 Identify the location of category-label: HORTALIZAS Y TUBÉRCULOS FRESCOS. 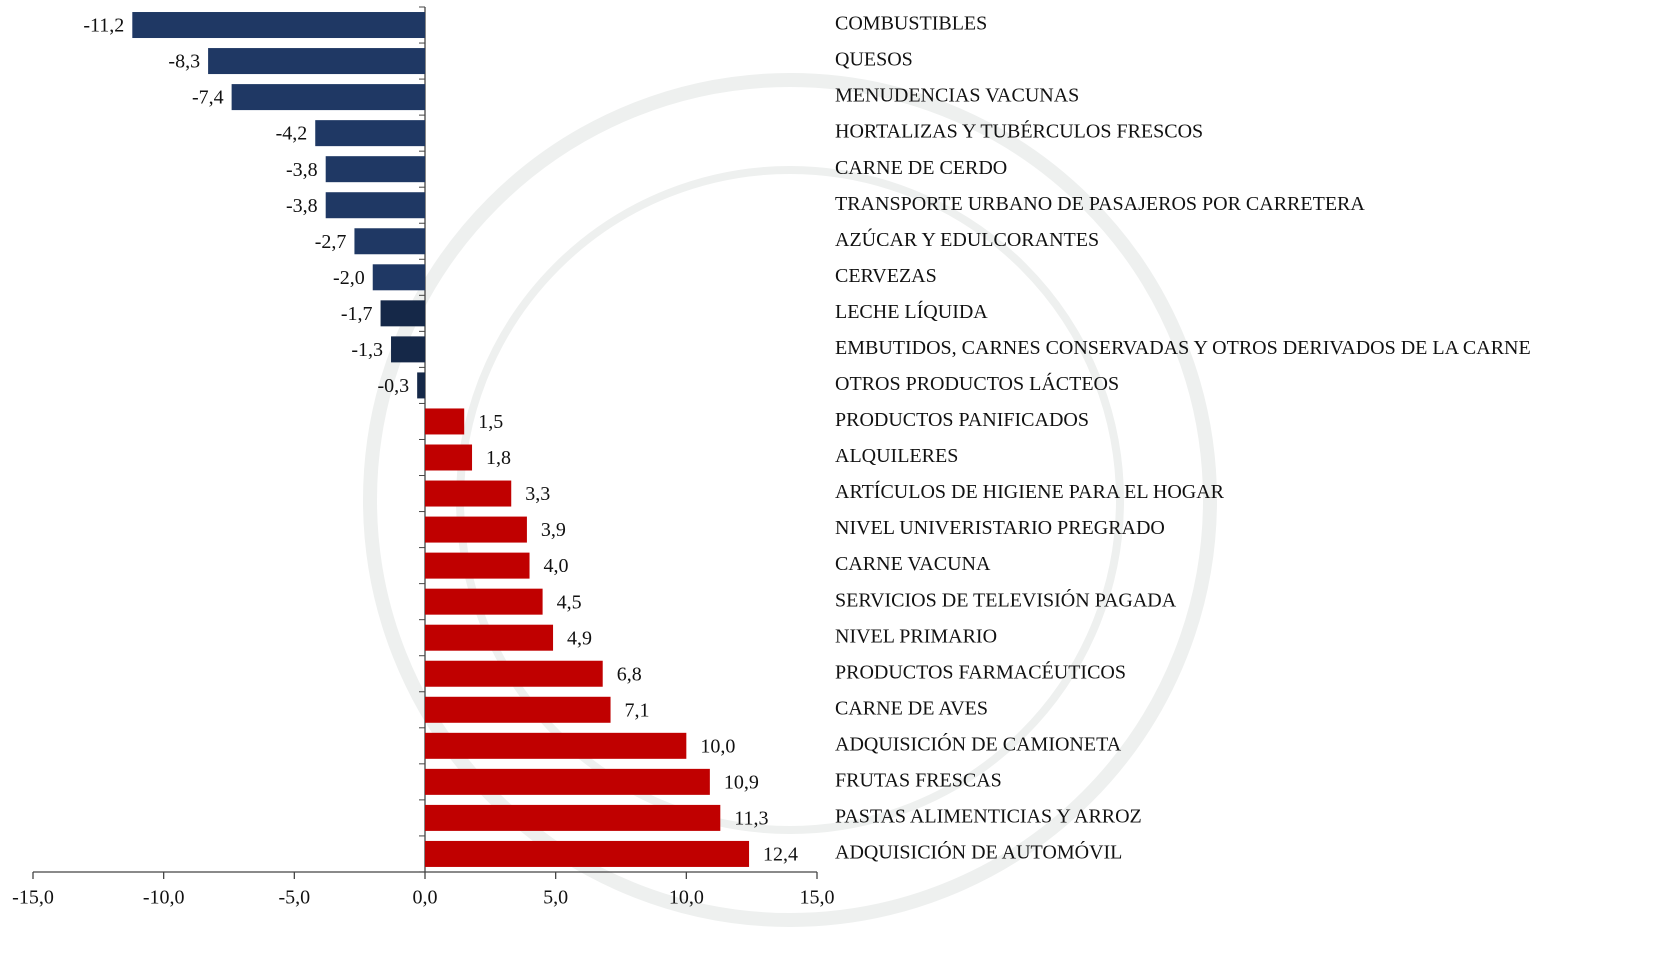
(1019, 131).